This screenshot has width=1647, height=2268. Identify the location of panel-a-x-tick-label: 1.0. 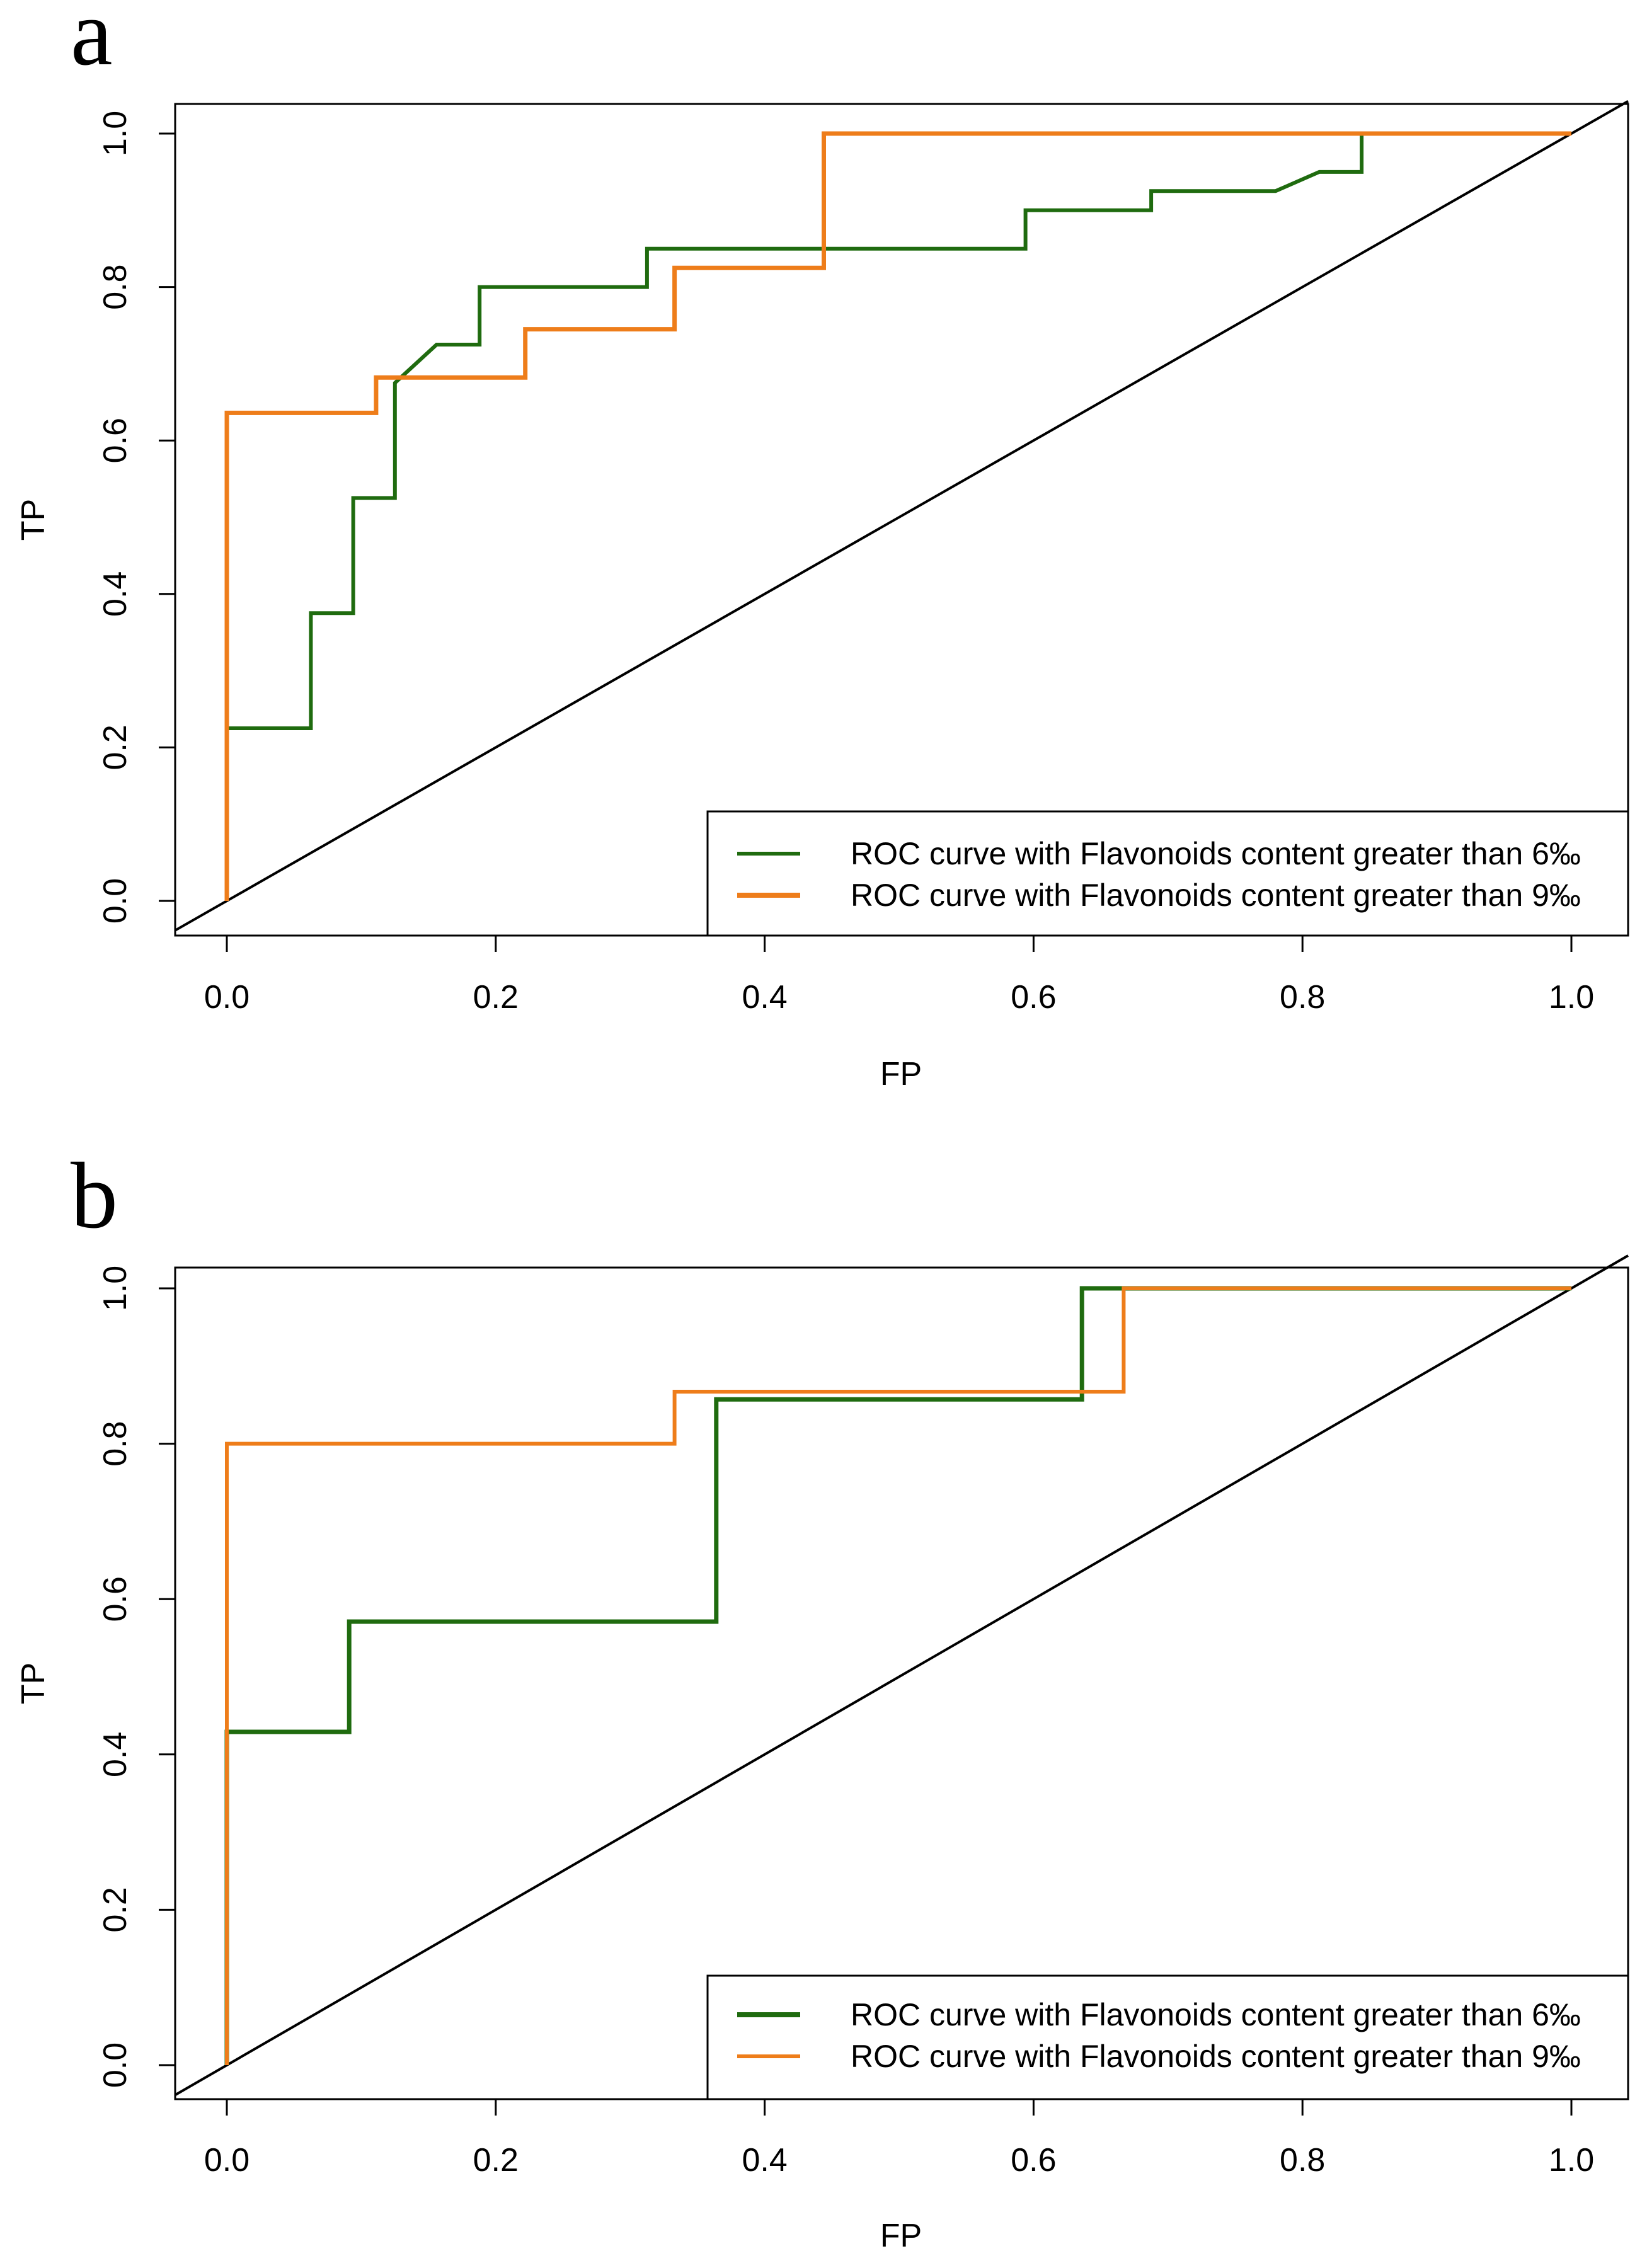
(1571, 997).